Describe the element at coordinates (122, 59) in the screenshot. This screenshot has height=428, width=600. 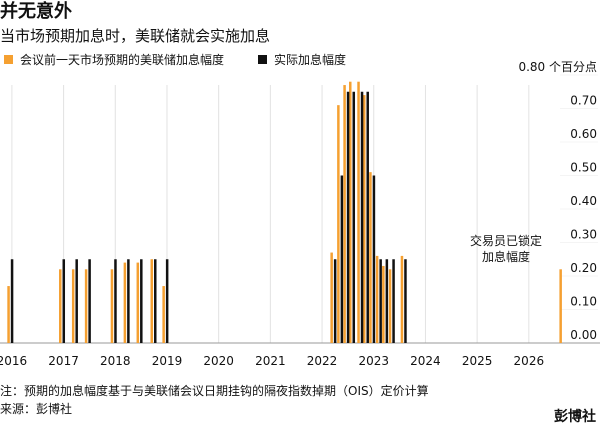
I see `legend-label: 会议前一天市场预期的美联储加息幅度` at that location.